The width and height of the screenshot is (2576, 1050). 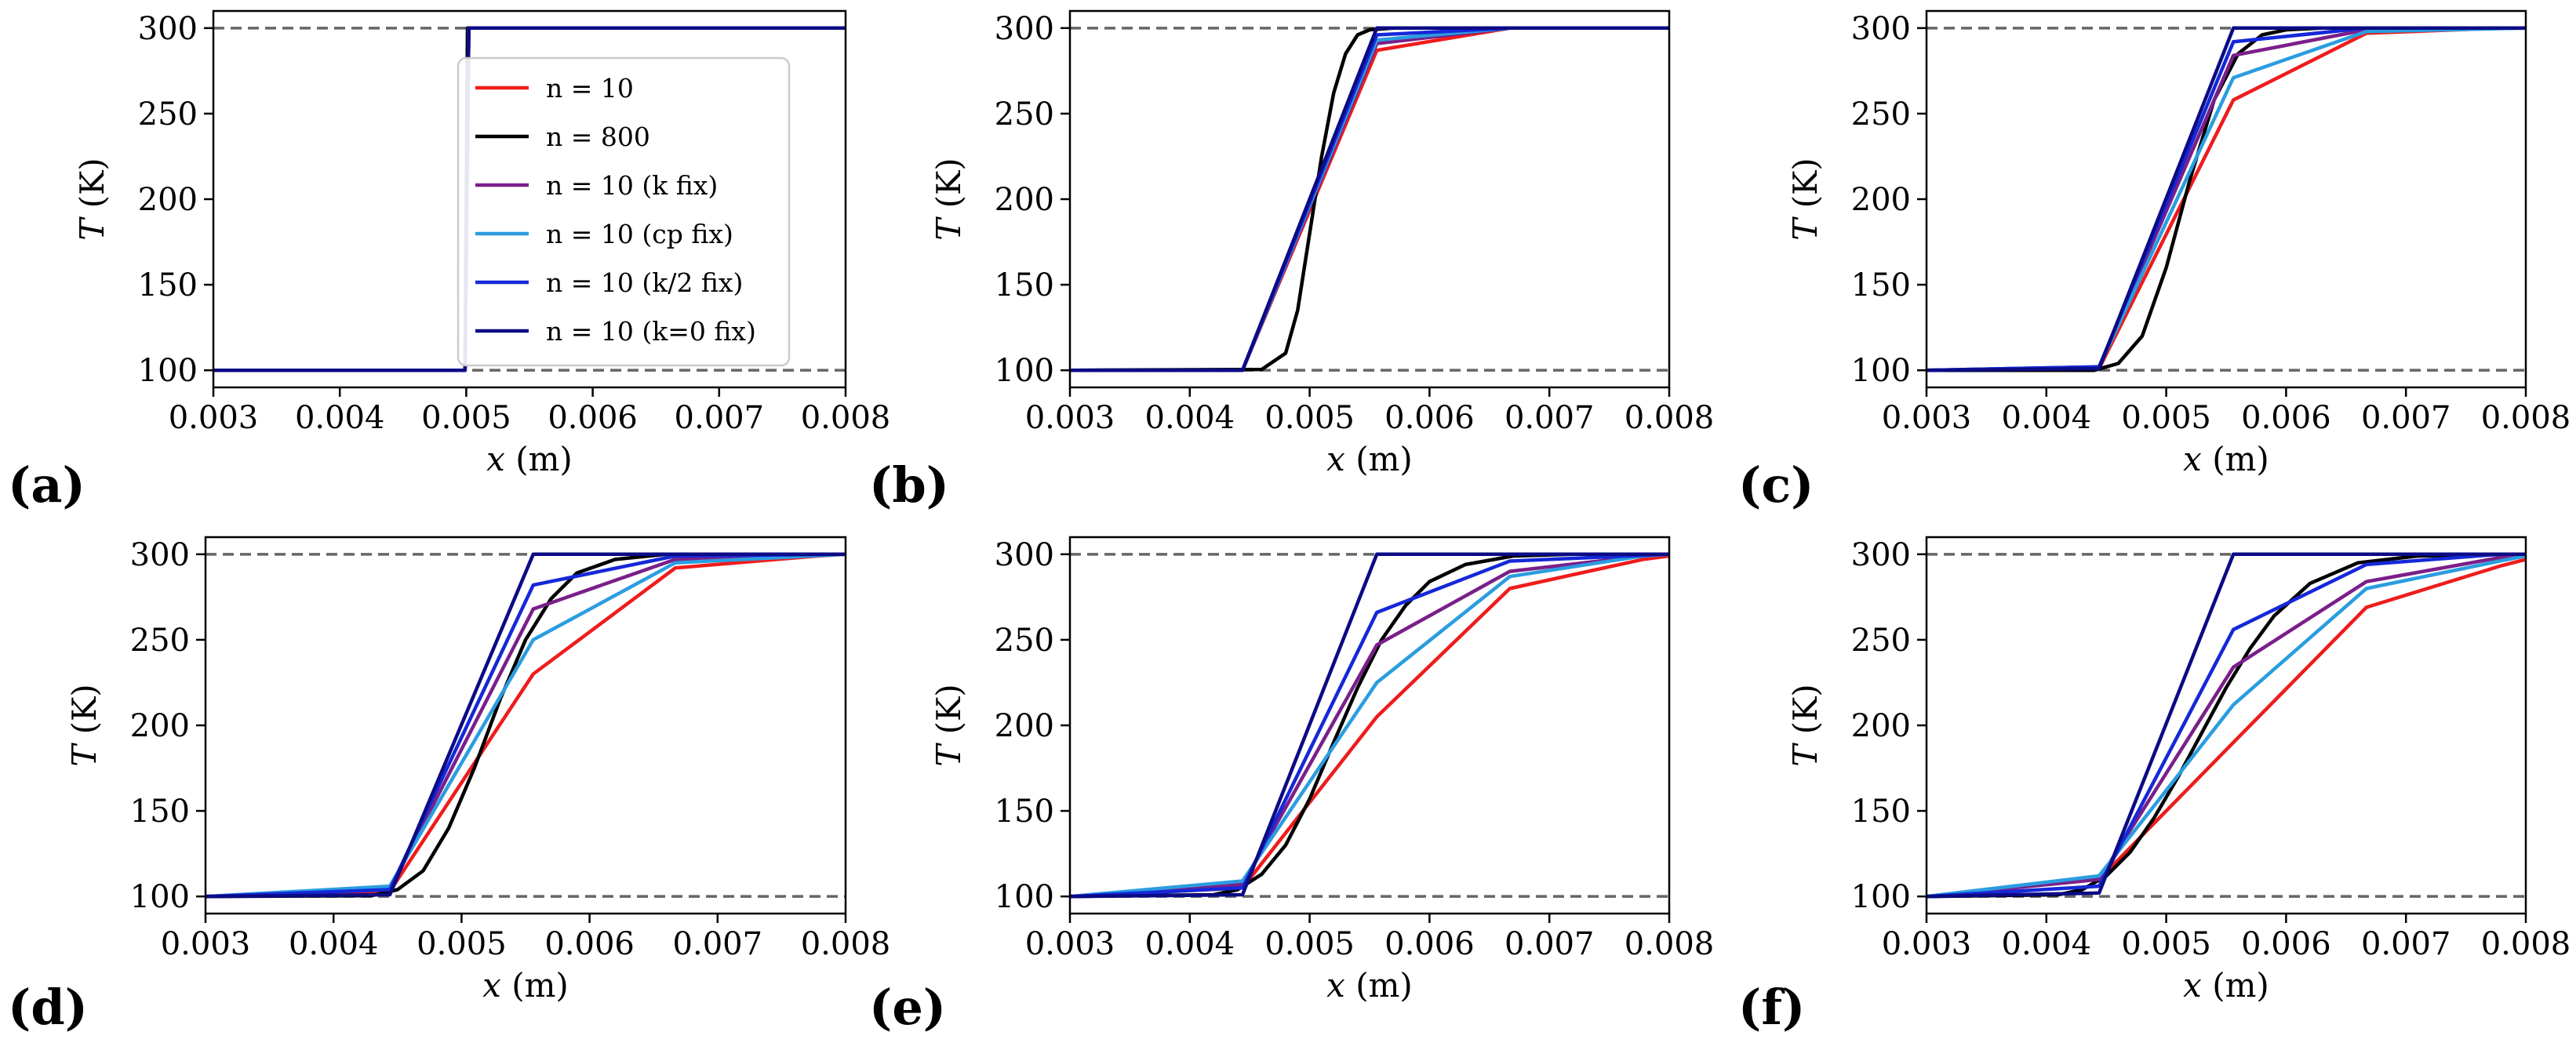 I want to click on legend-entry: n = 10, so click(x=554, y=89).